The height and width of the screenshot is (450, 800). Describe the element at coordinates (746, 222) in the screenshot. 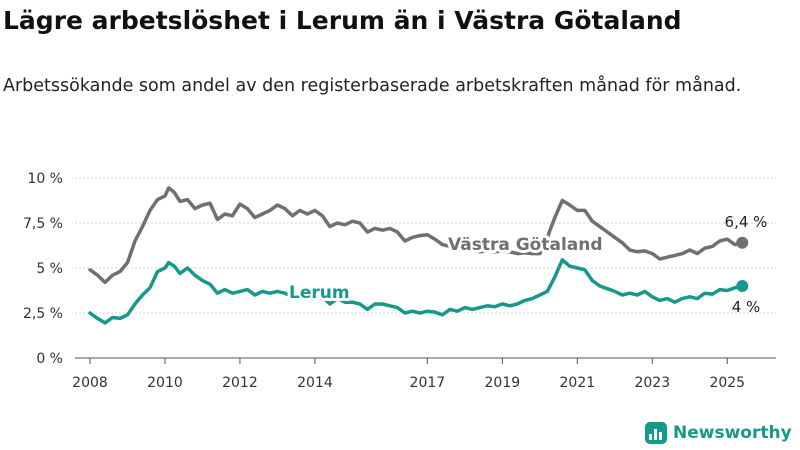

I see `end-value-label-vastra-gotaland: 6,4 %` at that location.